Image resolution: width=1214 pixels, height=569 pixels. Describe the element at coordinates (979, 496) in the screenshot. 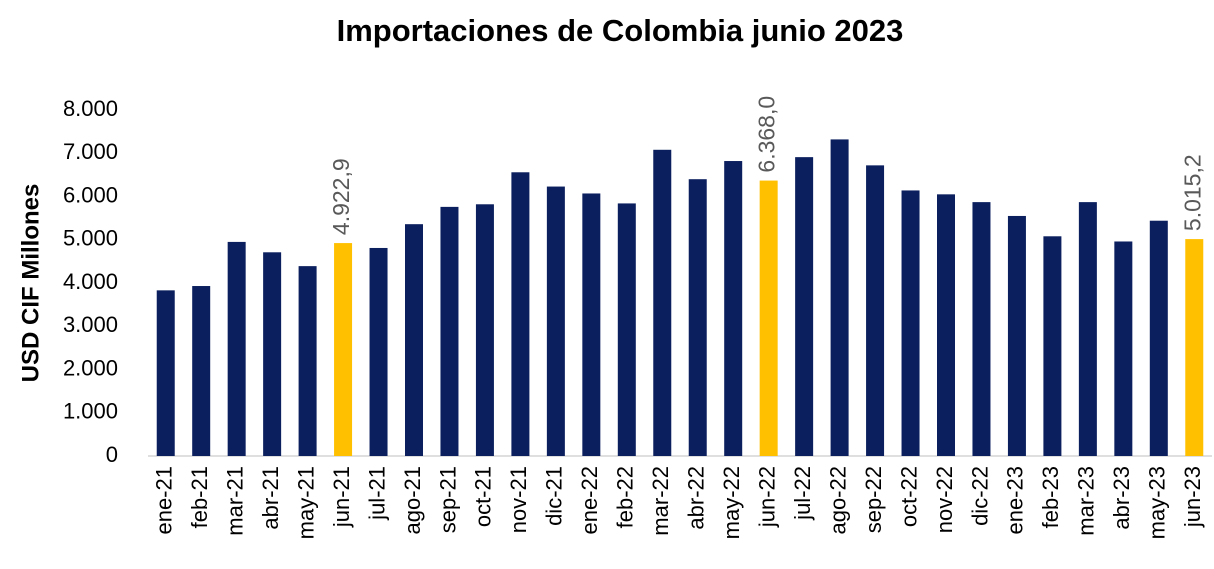

I see `x-tick-label: dic-22` at that location.